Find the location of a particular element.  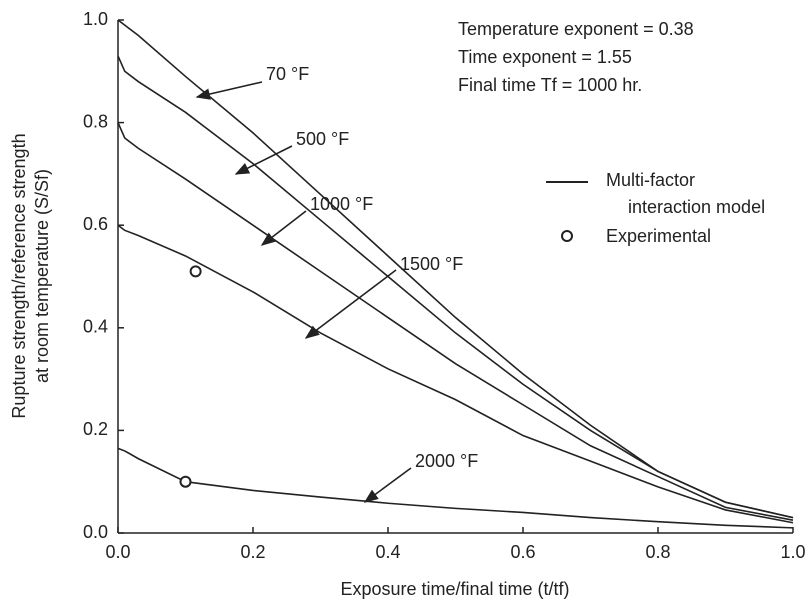

annotation: Temperature exponent = 0.38 is located at coordinates (576, 29).